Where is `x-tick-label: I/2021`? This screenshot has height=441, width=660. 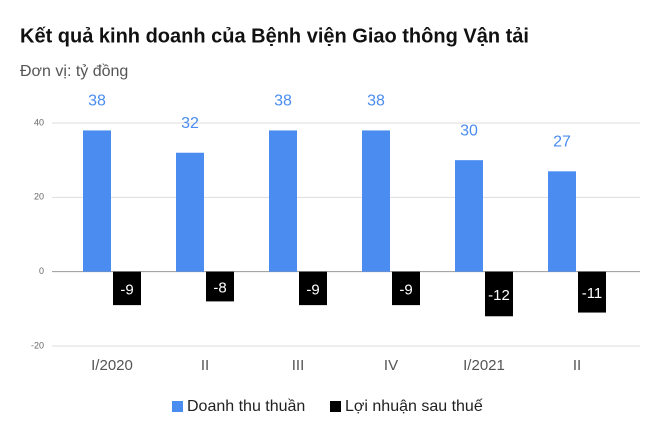
x-tick-label: I/2021 is located at coordinates (484, 365).